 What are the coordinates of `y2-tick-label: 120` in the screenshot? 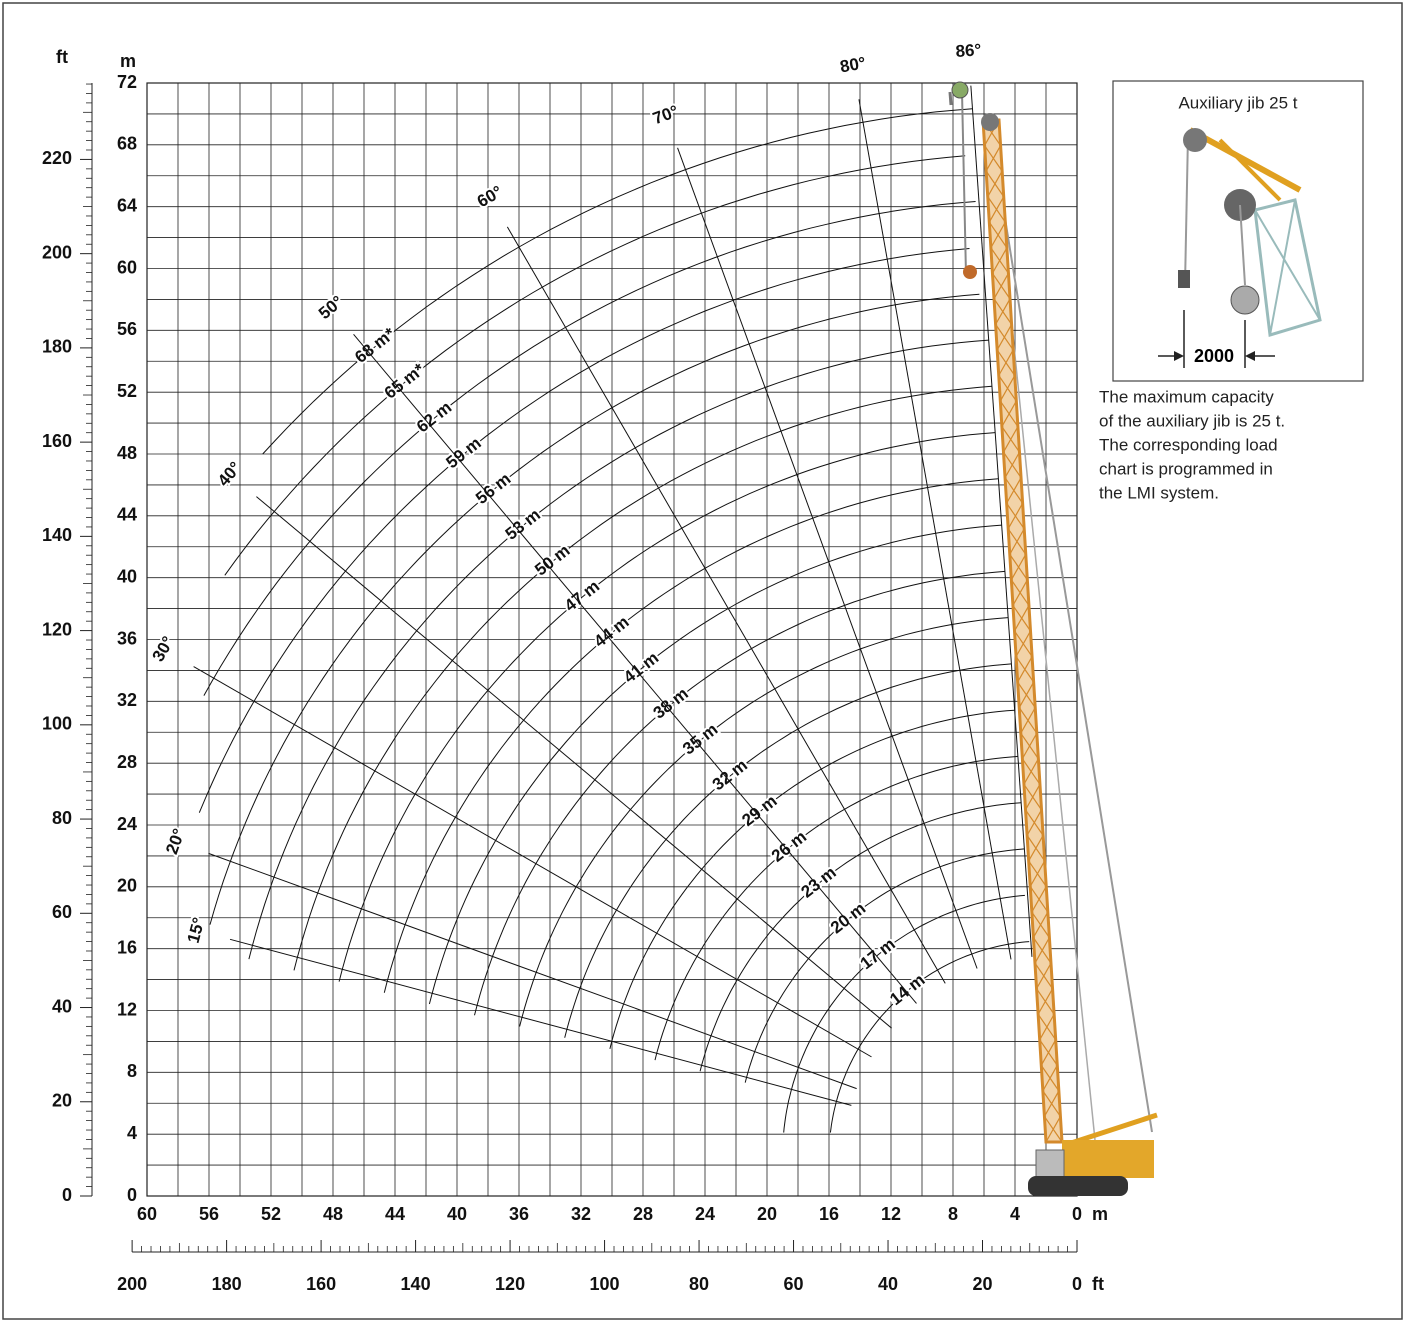 It's located at (57, 629).